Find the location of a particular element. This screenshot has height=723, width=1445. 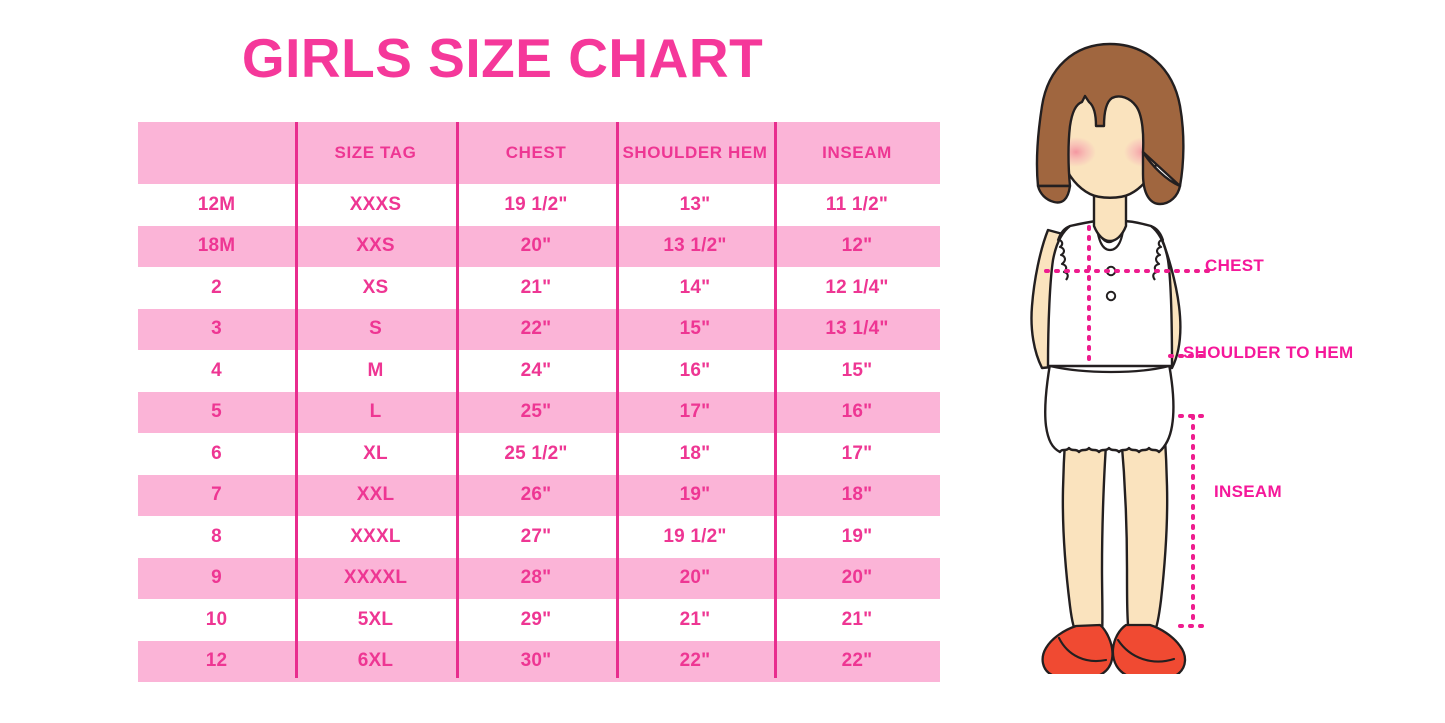

cell-inseam: 17" is located at coordinates (857, 454).